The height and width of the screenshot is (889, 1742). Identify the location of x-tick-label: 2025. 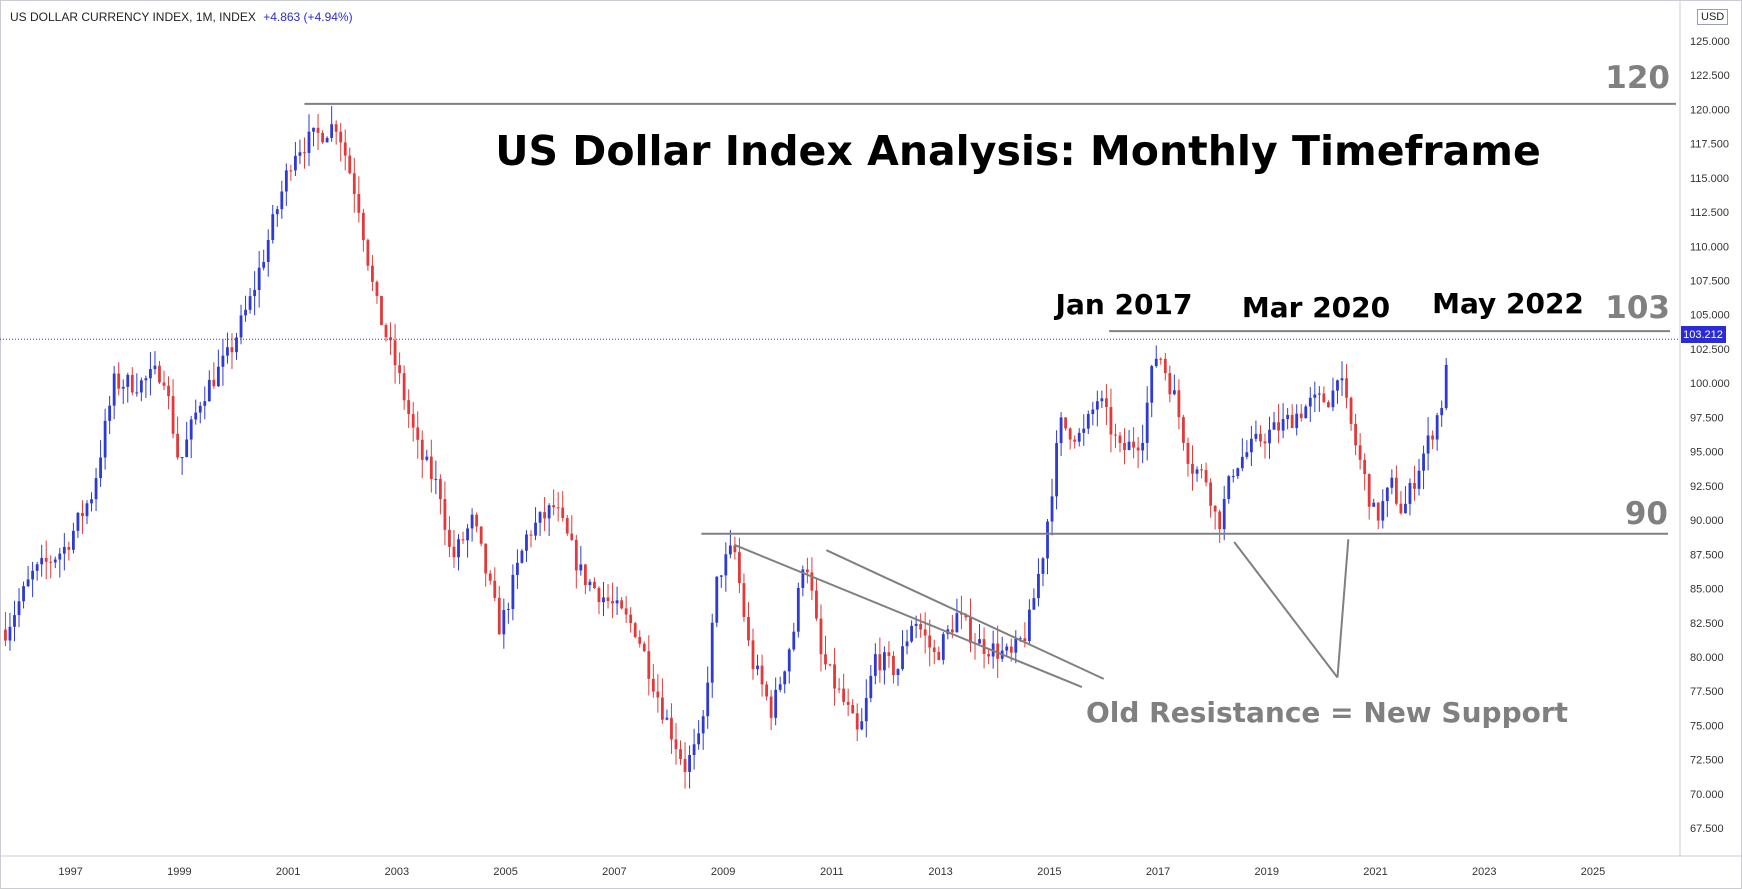
(1593, 872).